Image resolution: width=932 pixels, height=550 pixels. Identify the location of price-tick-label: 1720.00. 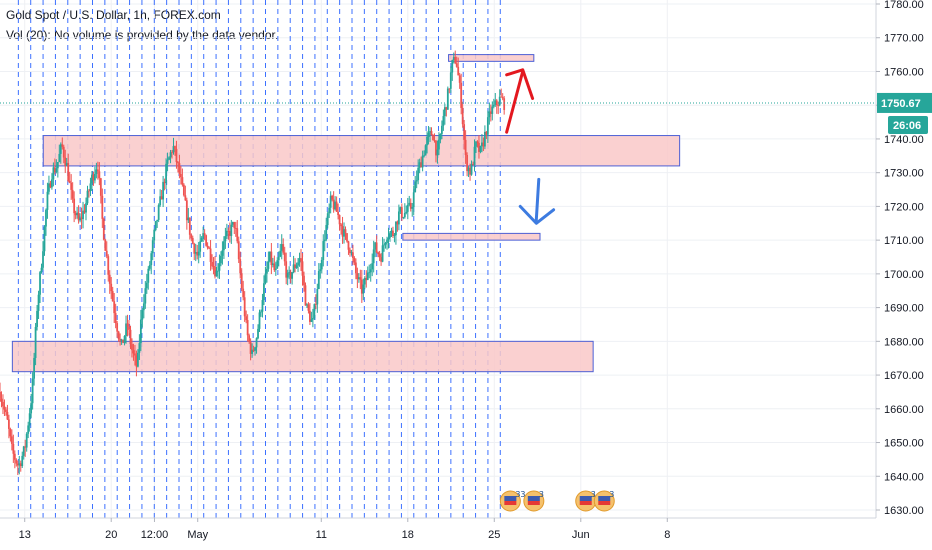
(904, 207).